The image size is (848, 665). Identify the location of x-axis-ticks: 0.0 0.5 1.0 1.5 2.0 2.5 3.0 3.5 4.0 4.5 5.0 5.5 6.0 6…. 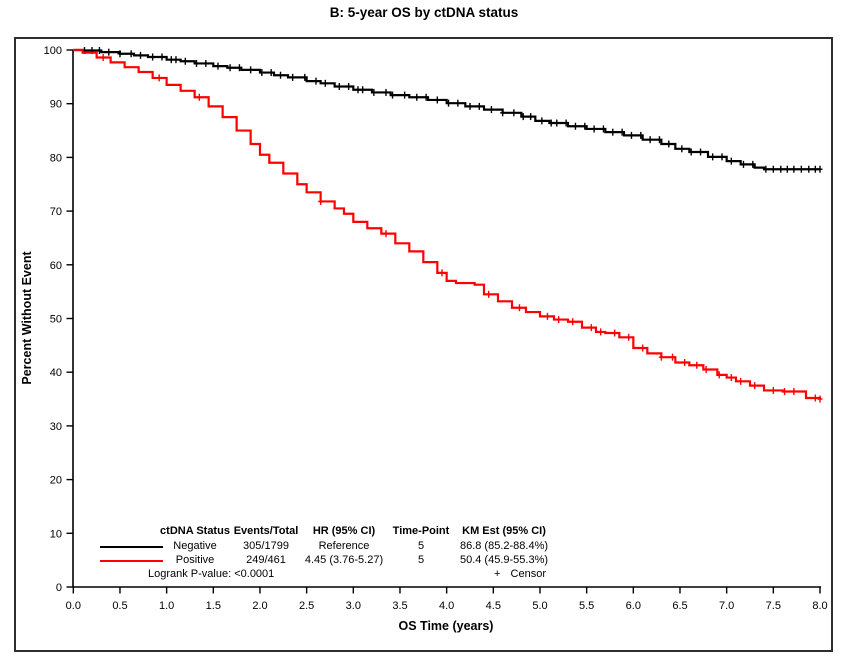
(447, 599).